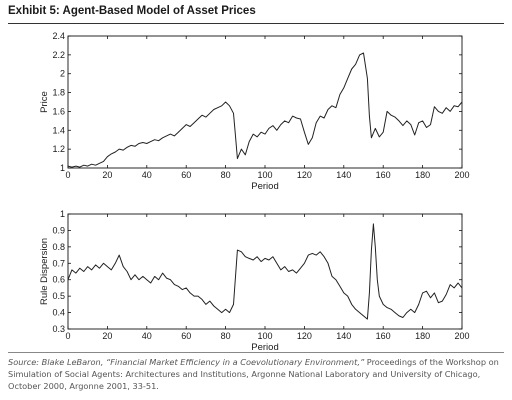 This screenshot has width=512, height=400. I want to click on y-tick-label: 0.3, so click(58, 329).